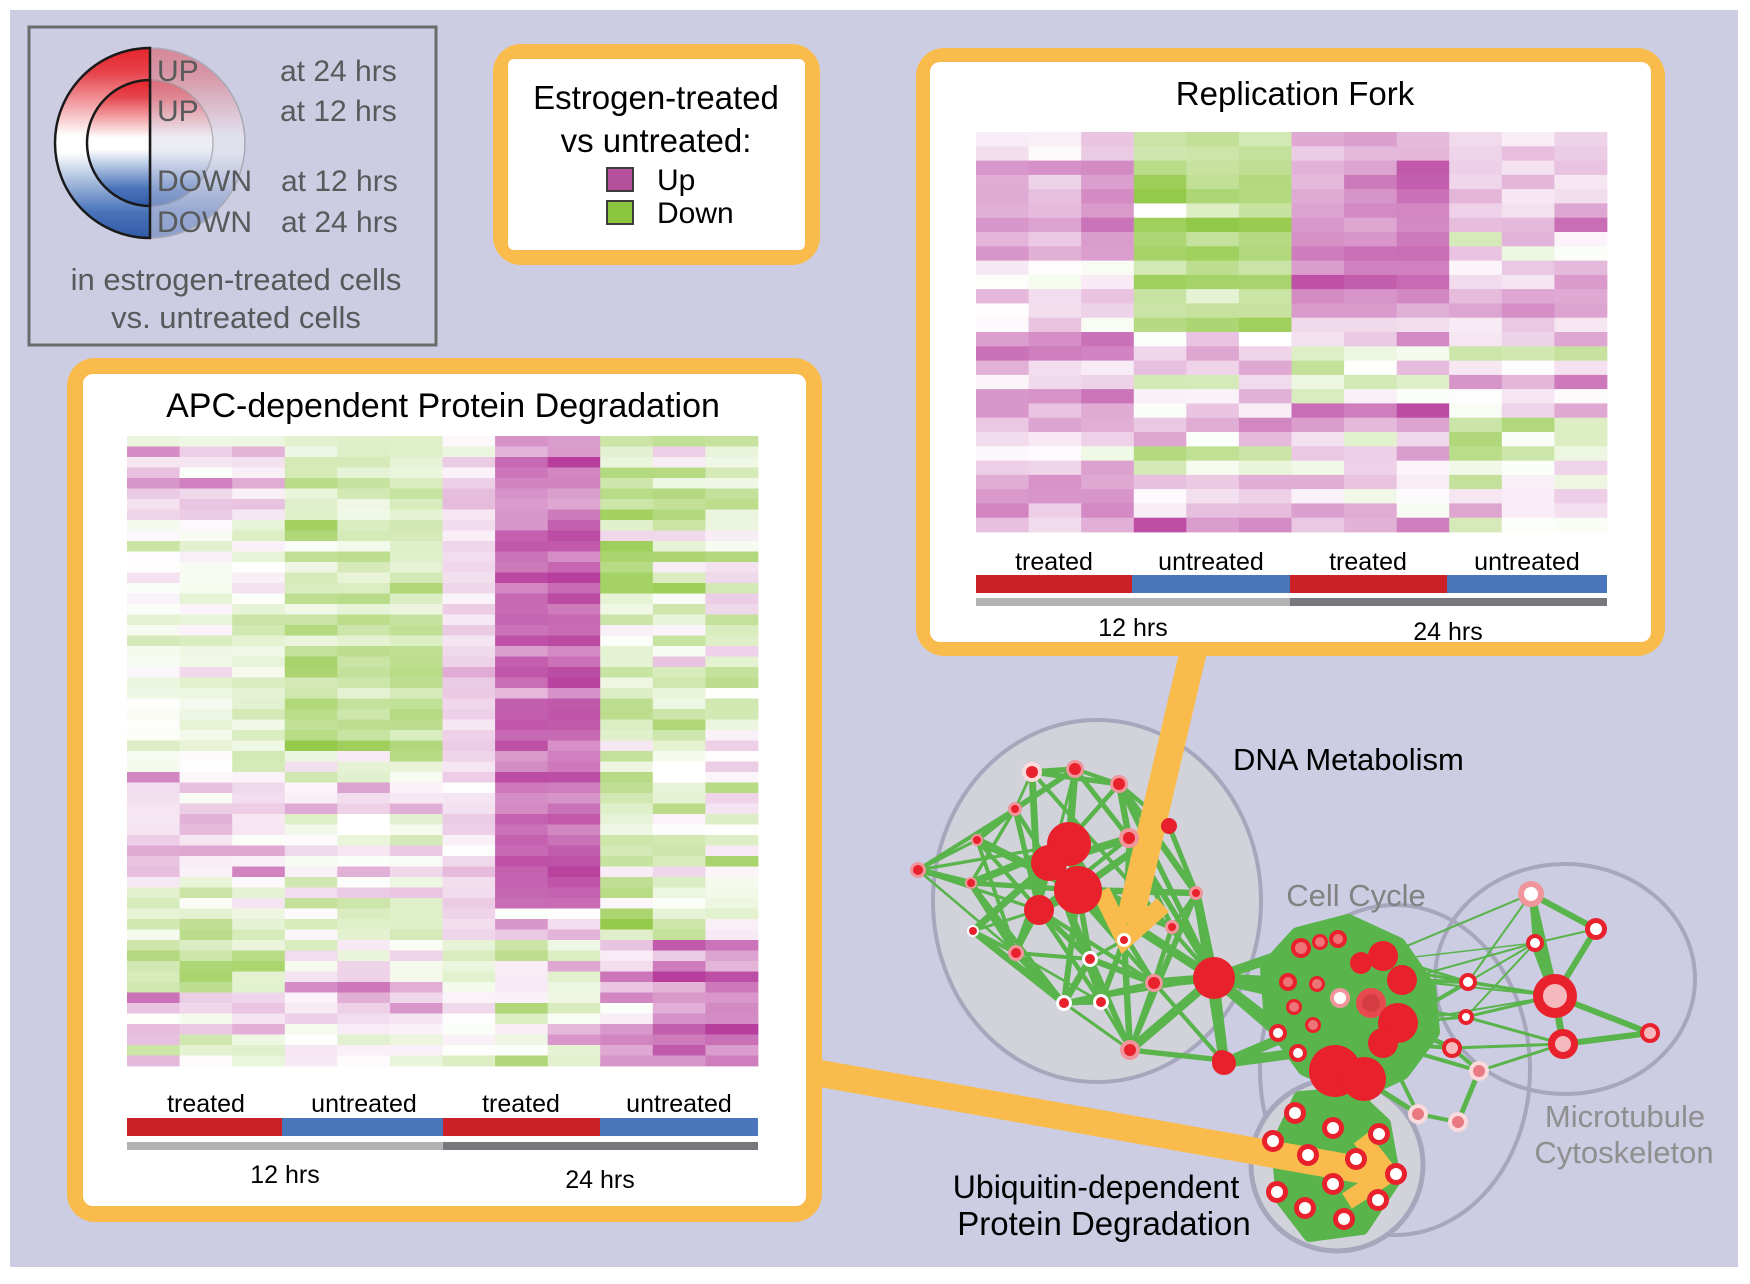  Describe the element at coordinates (443, 406) in the screenshot. I see `svg-text:APC-dependent Protein Degradat: APC-dependent Protein Degradation` at that location.